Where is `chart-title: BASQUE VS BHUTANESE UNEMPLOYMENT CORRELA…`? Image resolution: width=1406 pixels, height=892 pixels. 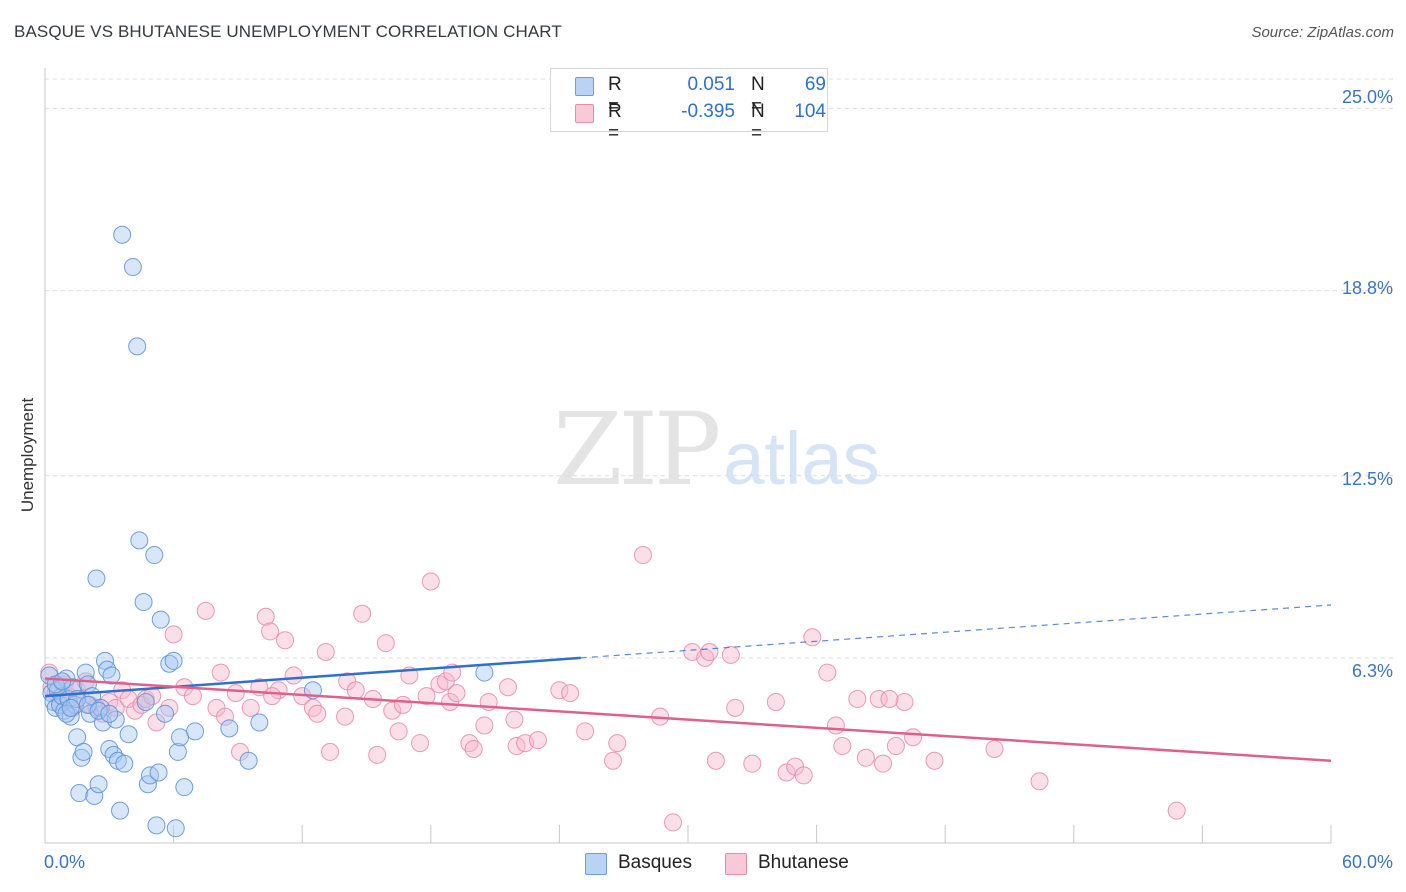
chart-title: BASQUE VS BHUTANESE UNEMPLOYMENT CORRELA… is located at coordinates (288, 31).